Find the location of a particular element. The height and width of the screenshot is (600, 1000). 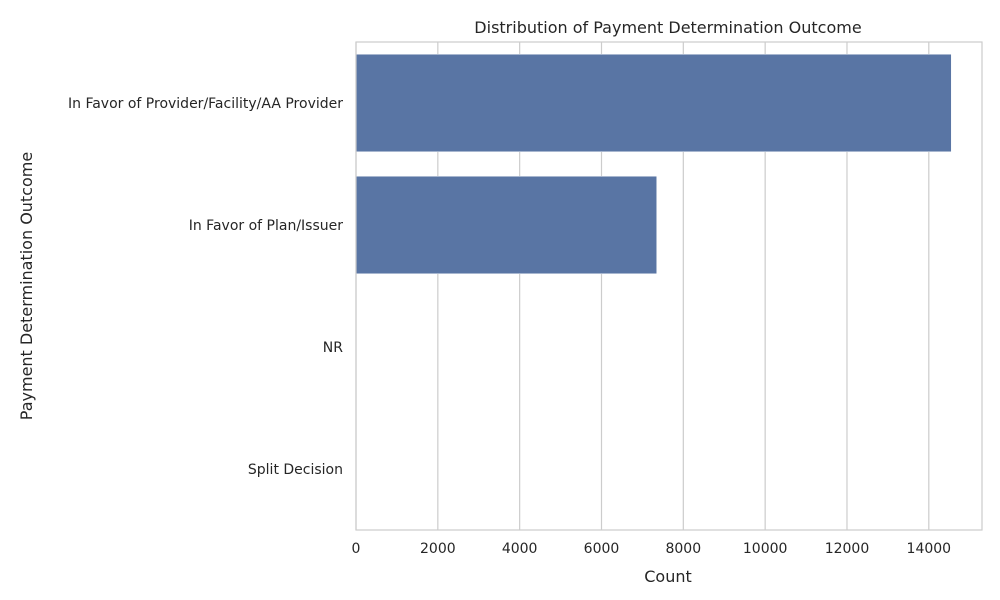

x-axis-title: Count is located at coordinates (668, 576).